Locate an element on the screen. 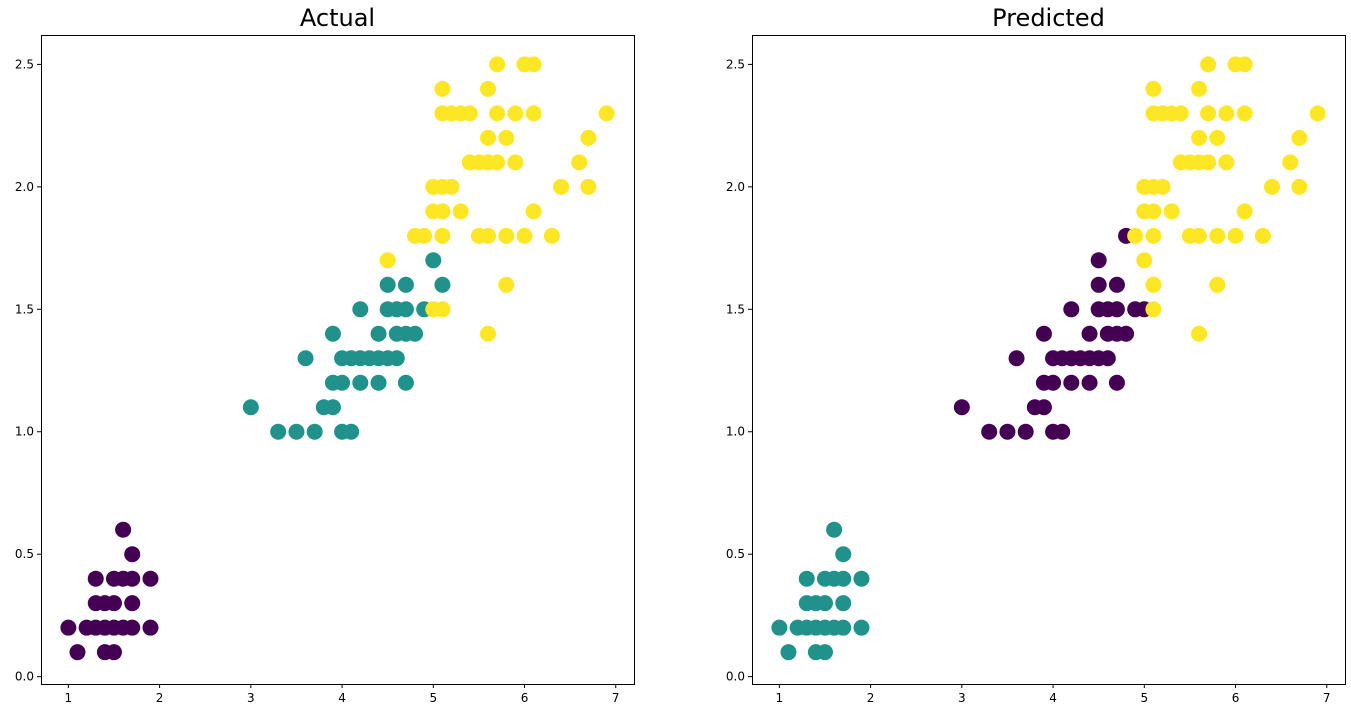 This screenshot has height=712, width=1351. chart-title: Predicted is located at coordinates (1048, 18).